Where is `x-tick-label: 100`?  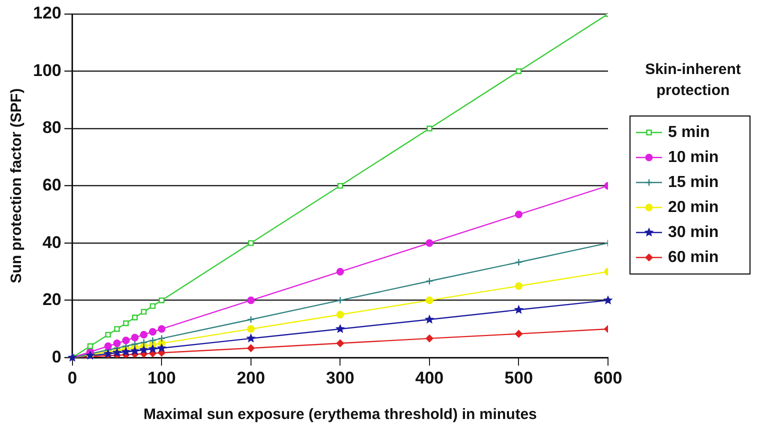 x-tick-label: 100 is located at coordinates (161, 378).